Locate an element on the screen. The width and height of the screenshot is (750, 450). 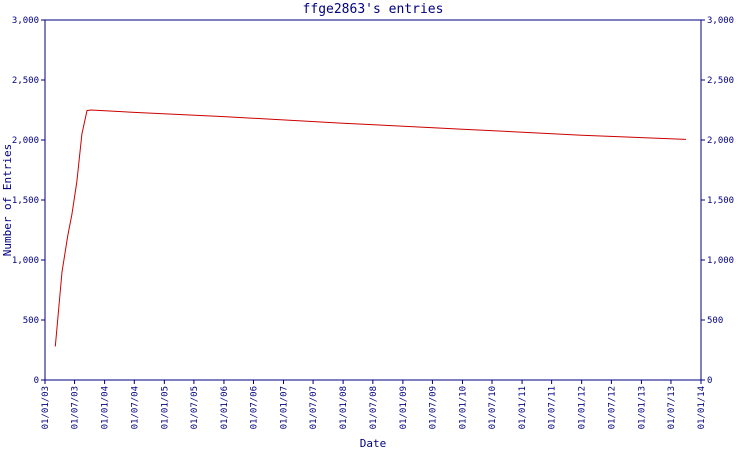
x-tick-label: 01/01/08 is located at coordinates (344, 407).